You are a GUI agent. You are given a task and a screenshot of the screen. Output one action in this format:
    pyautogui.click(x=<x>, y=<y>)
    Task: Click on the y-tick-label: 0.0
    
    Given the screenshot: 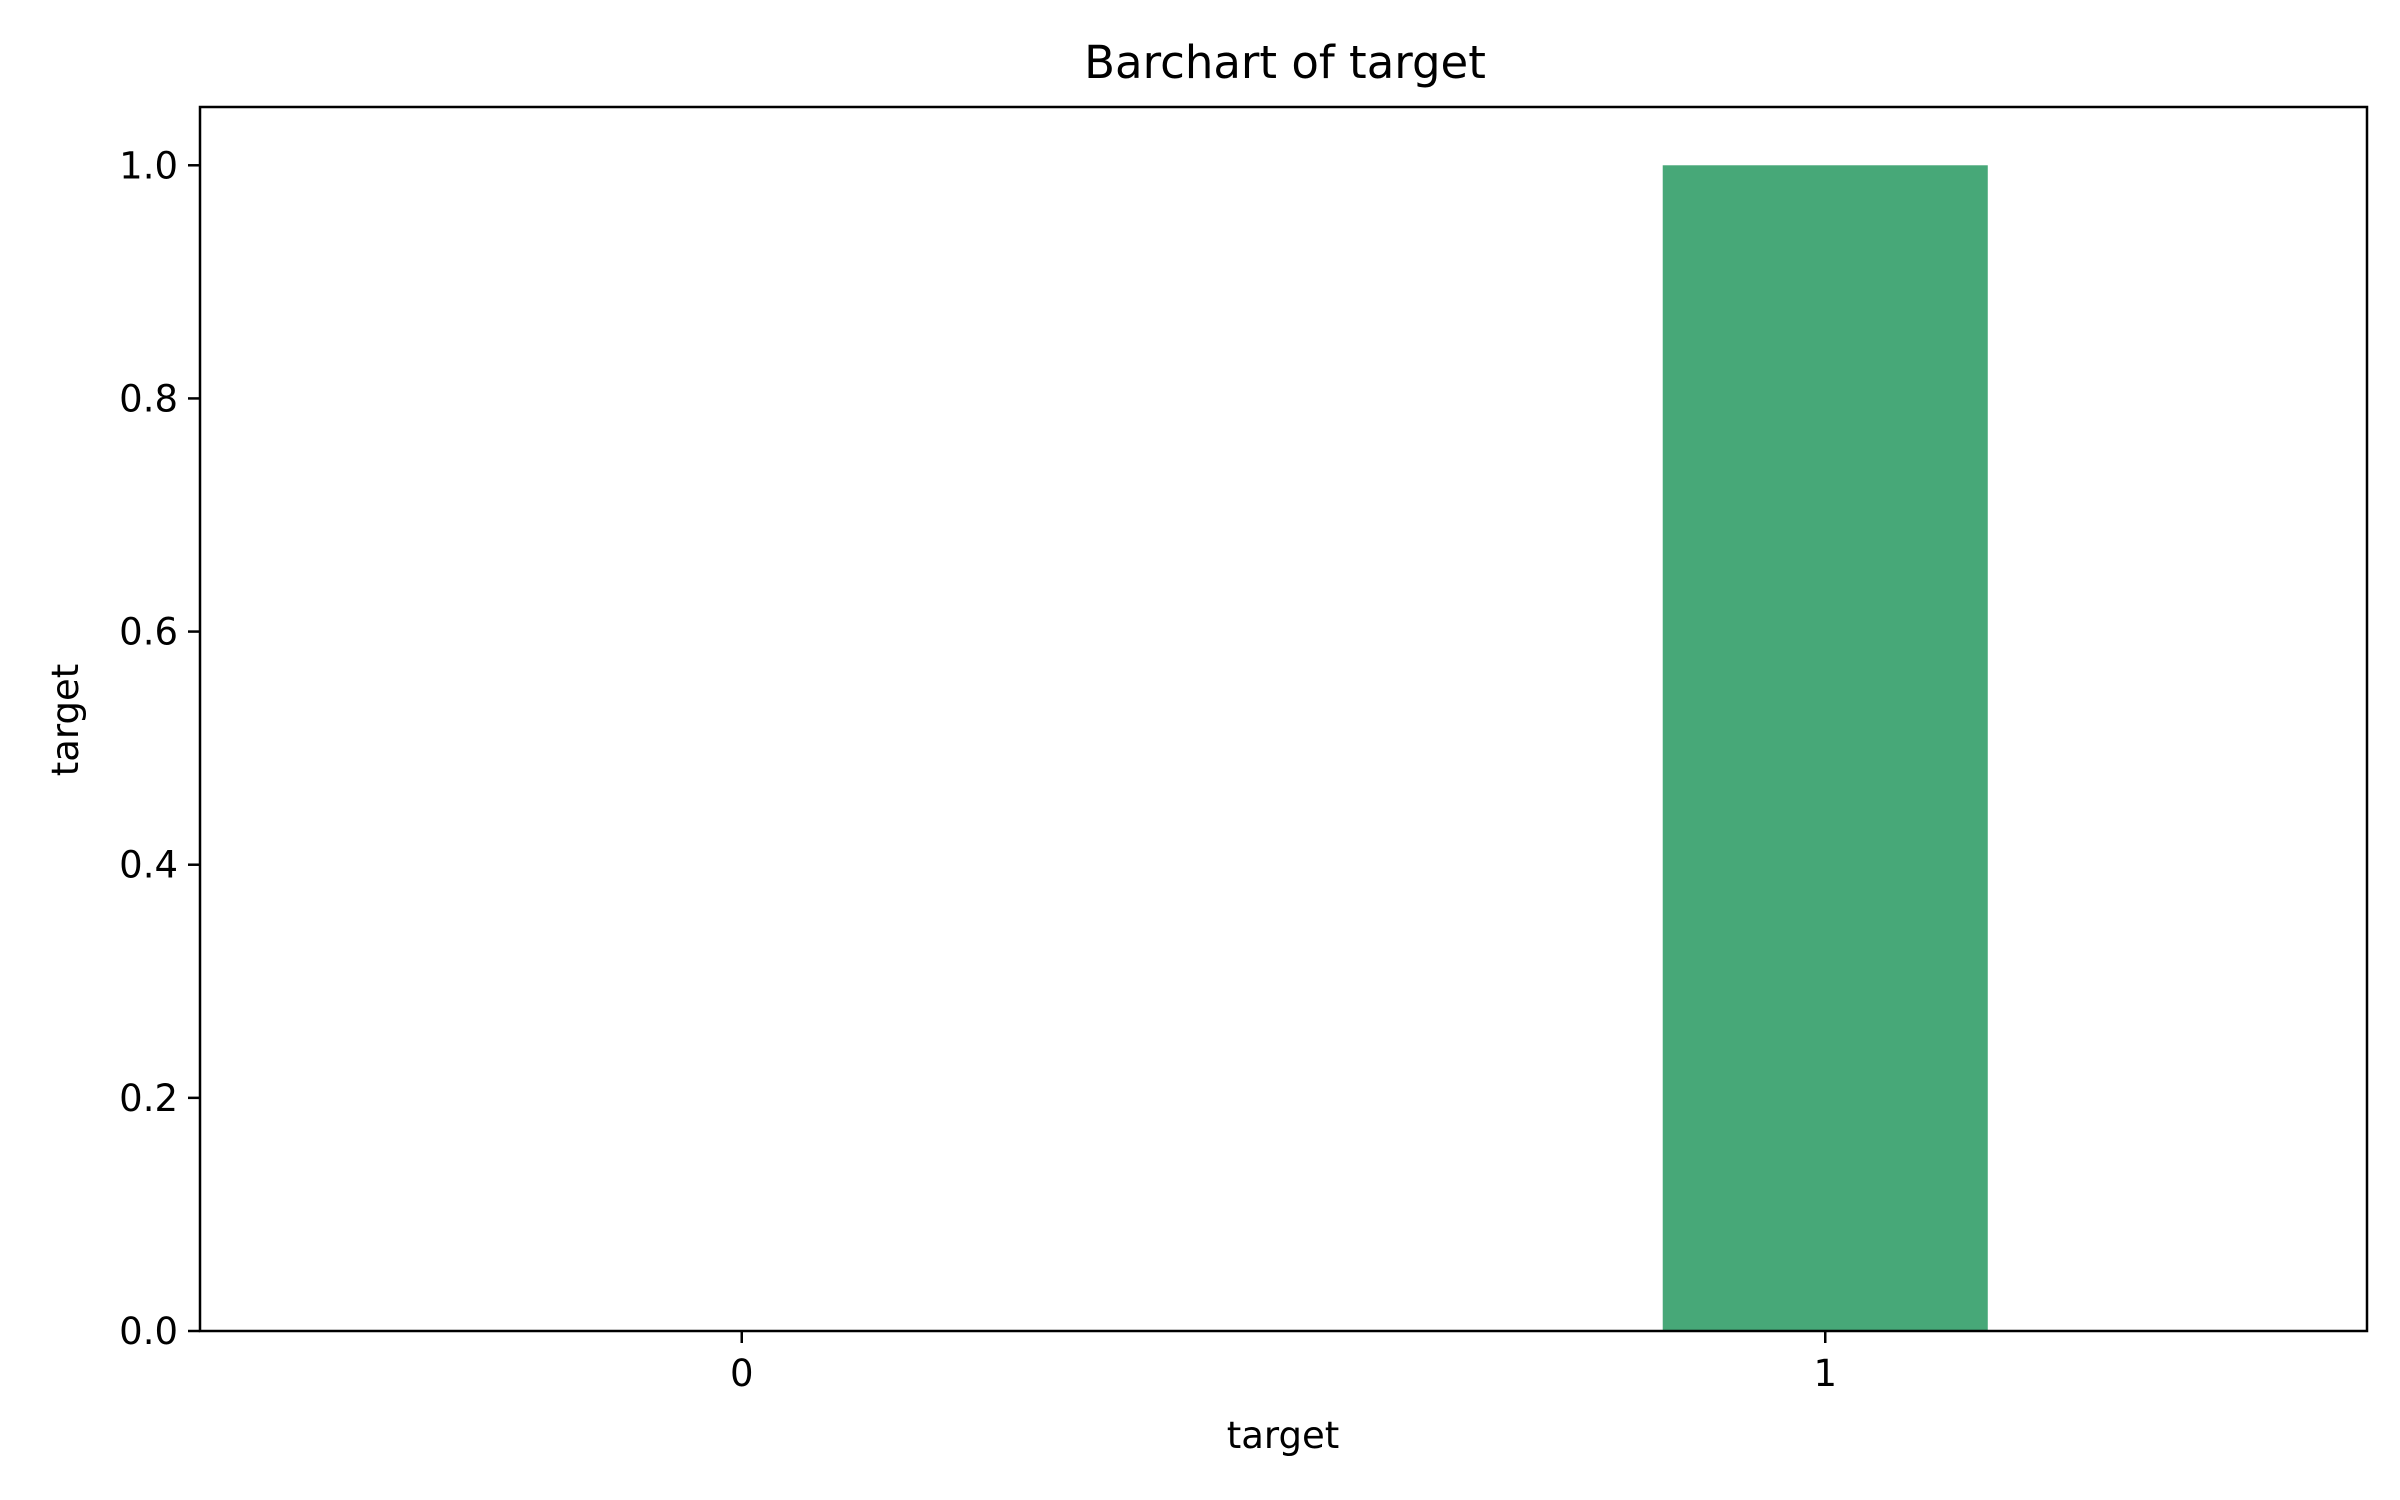 What is the action you would take?
    pyautogui.click(x=148, y=1331)
    